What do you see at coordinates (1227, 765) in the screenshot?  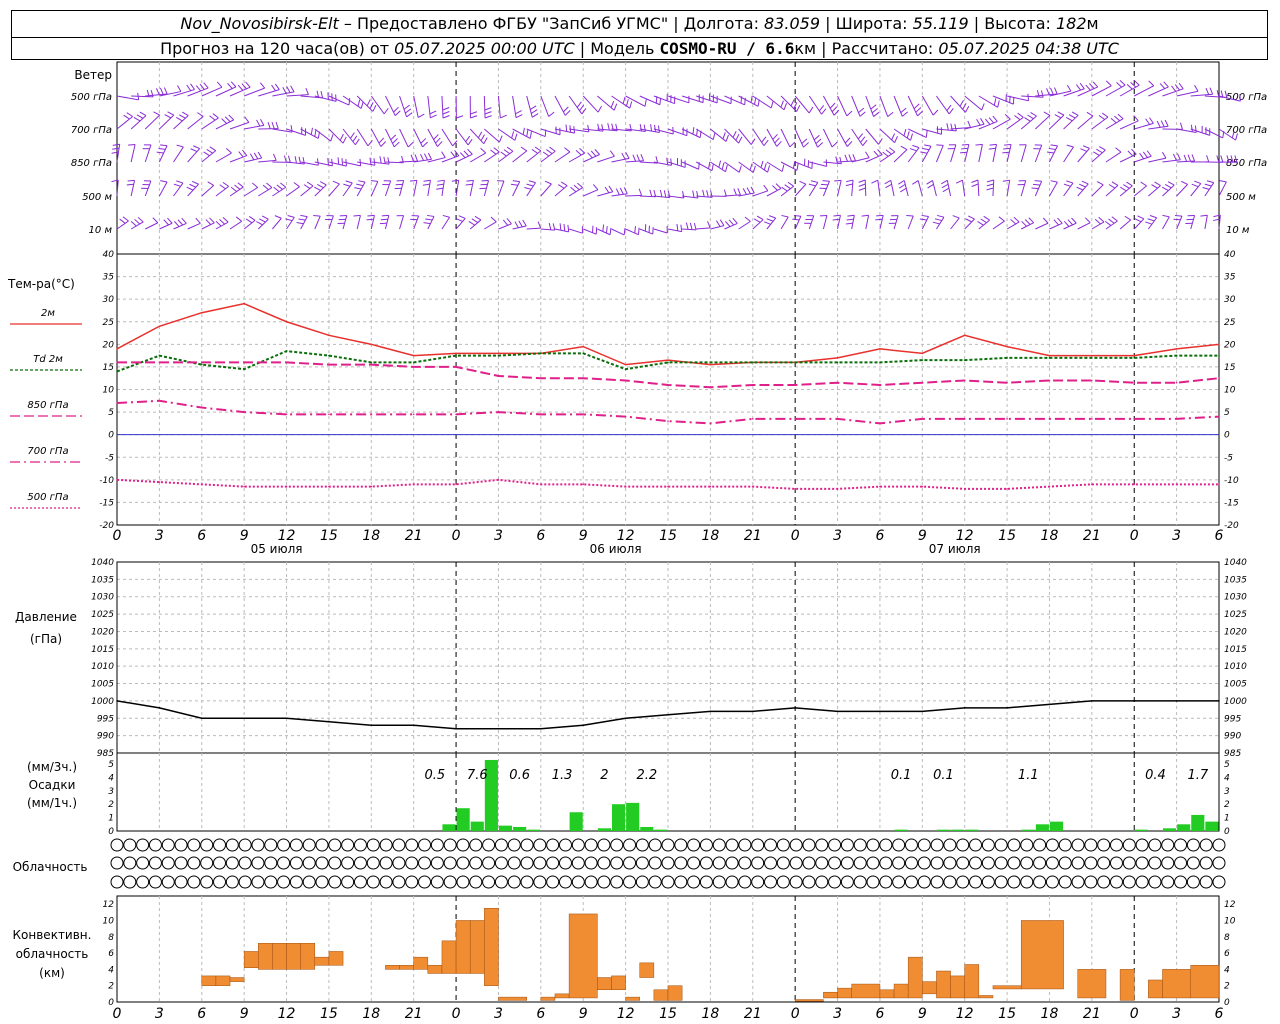 I see `precip-ytick-right: 5` at bounding box center [1227, 765].